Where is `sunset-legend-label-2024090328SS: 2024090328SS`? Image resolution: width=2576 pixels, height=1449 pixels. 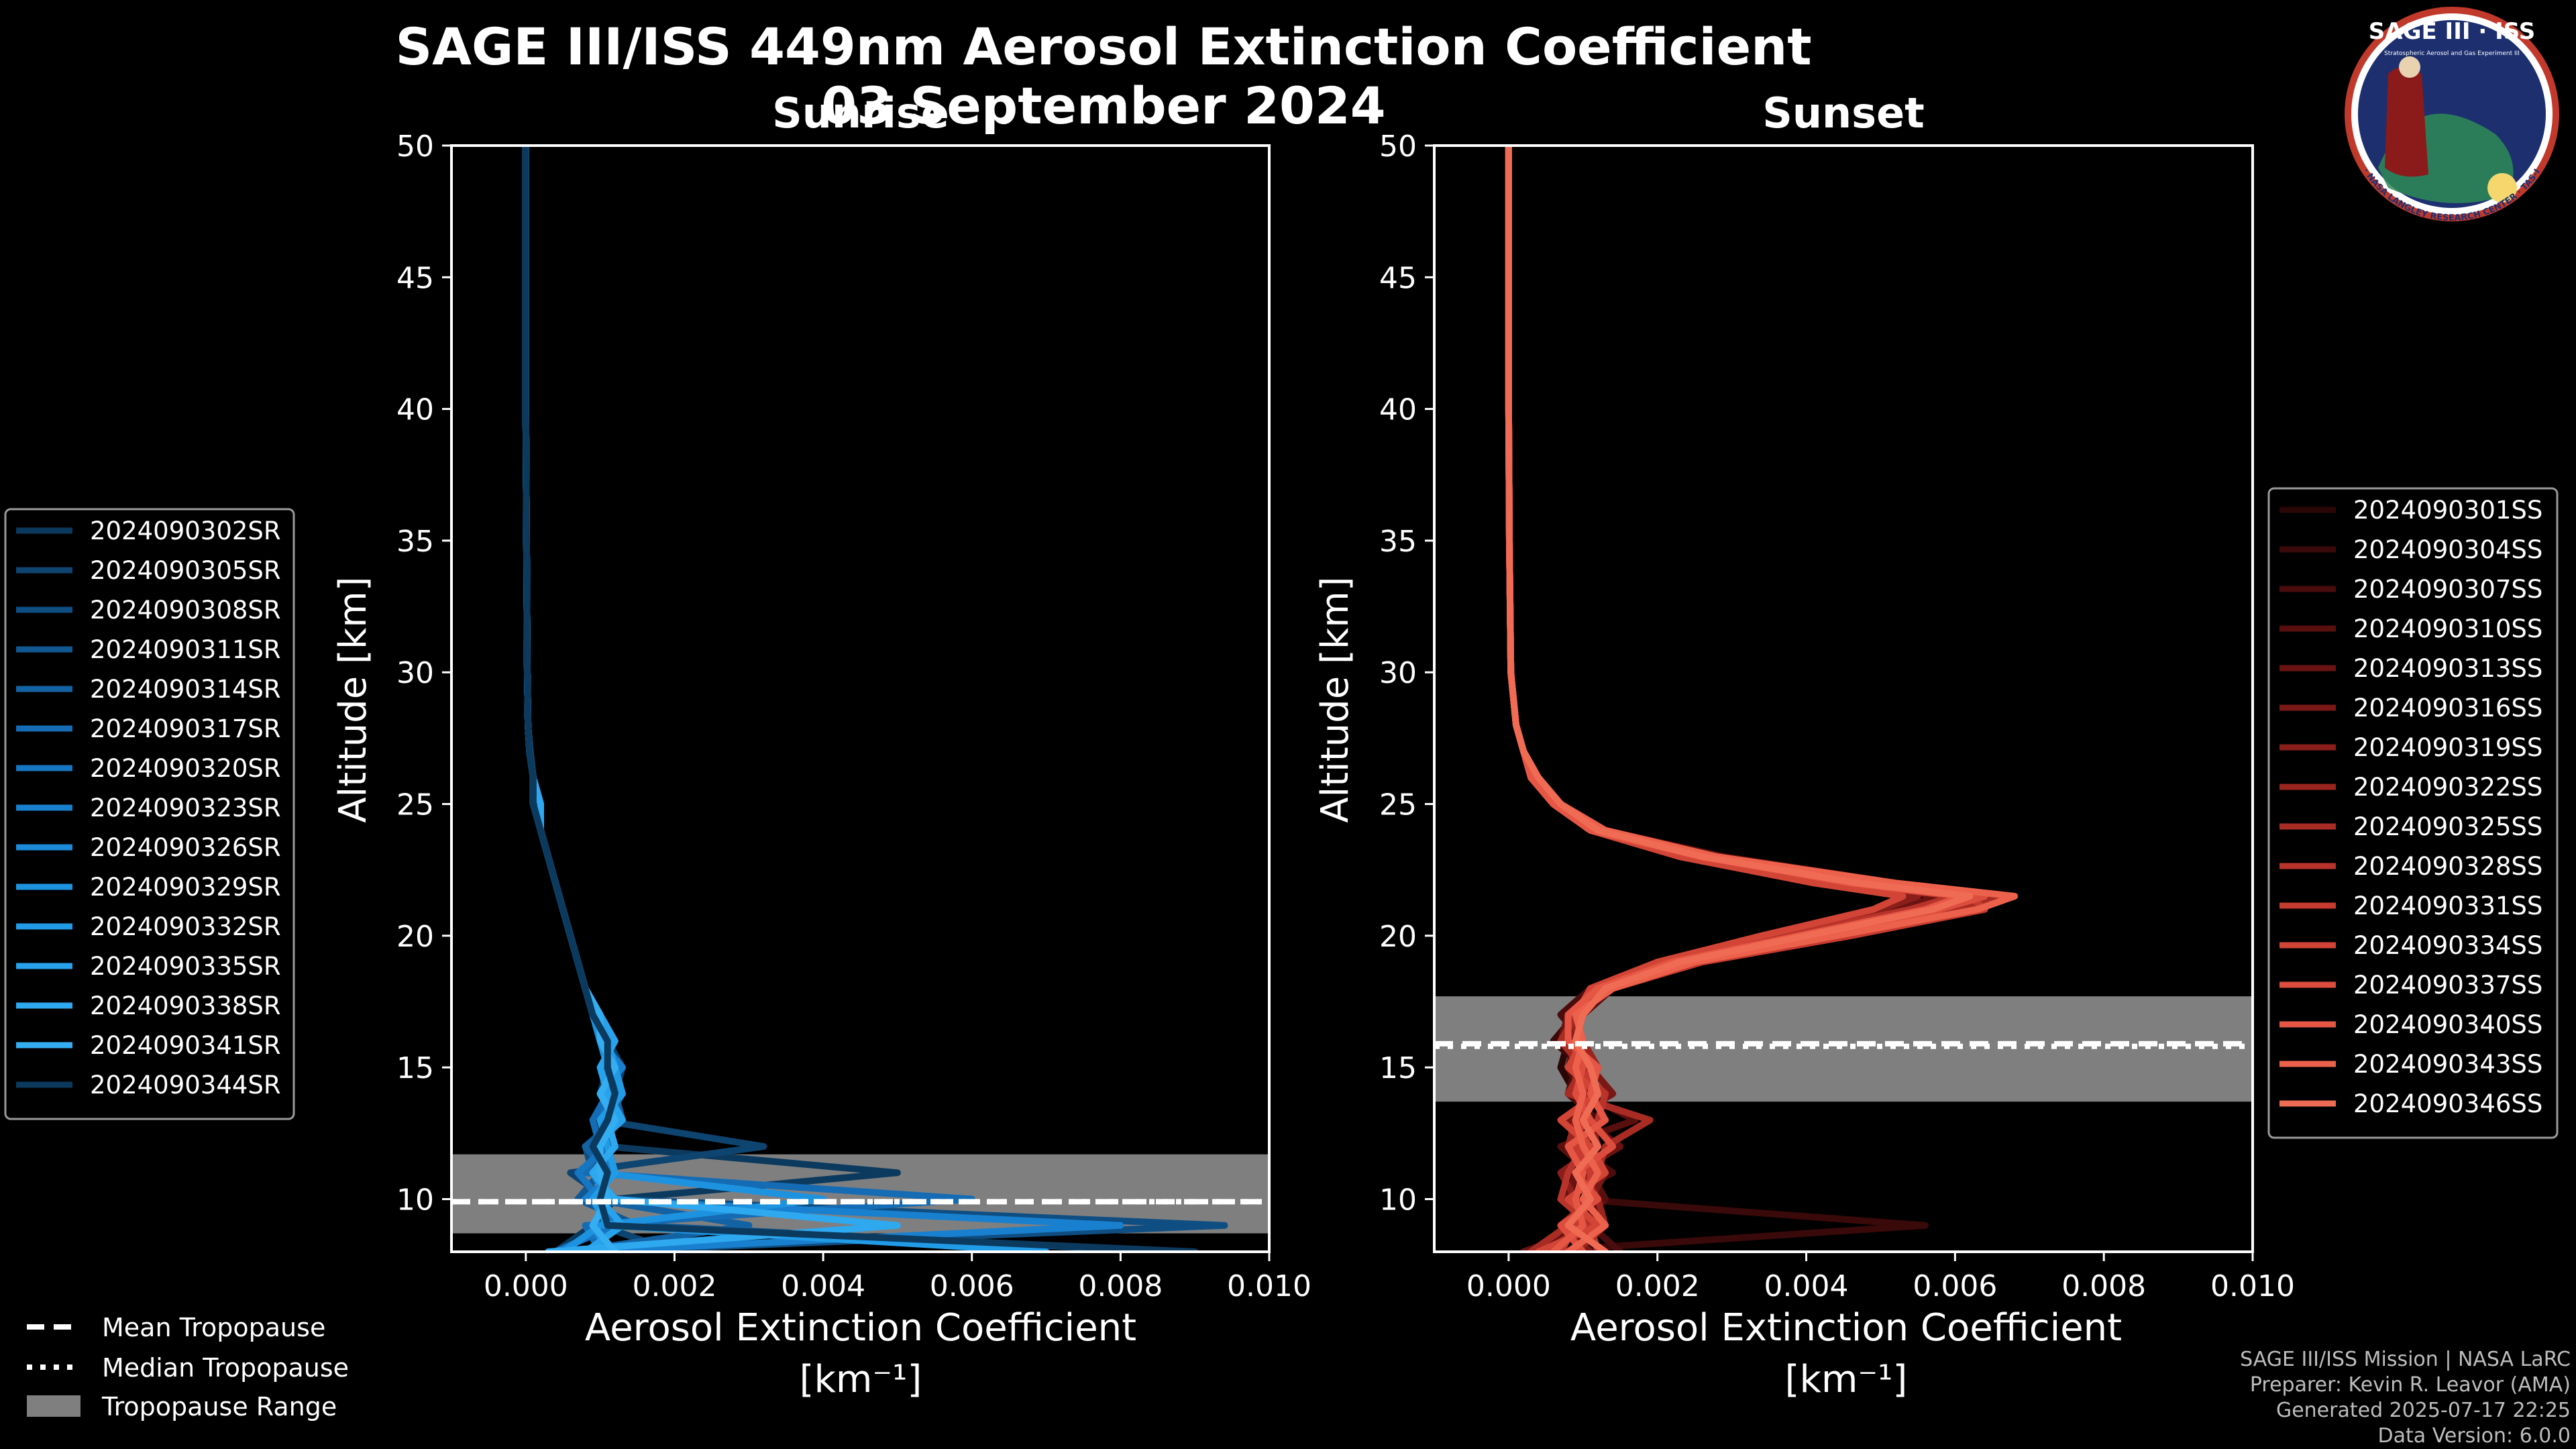 sunset-legend-label-2024090328SS: 2024090328SS is located at coordinates (2447, 866).